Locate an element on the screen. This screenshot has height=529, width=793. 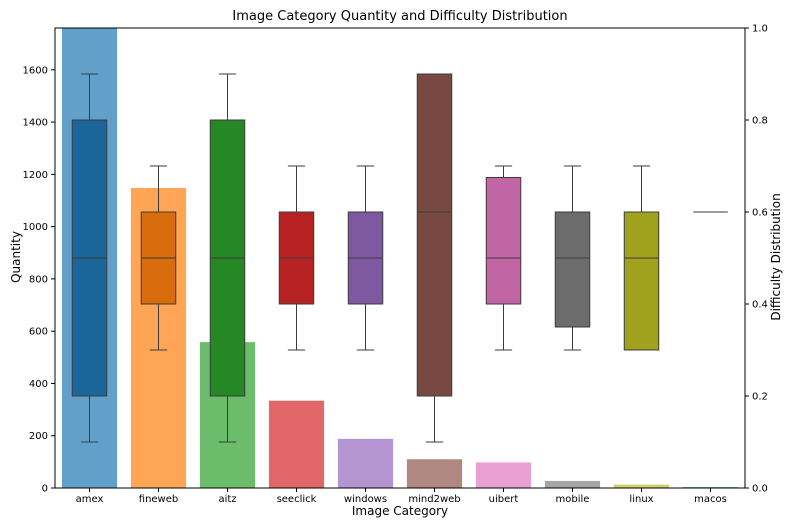
y-tick-label: 600 is located at coordinates (38, 332).